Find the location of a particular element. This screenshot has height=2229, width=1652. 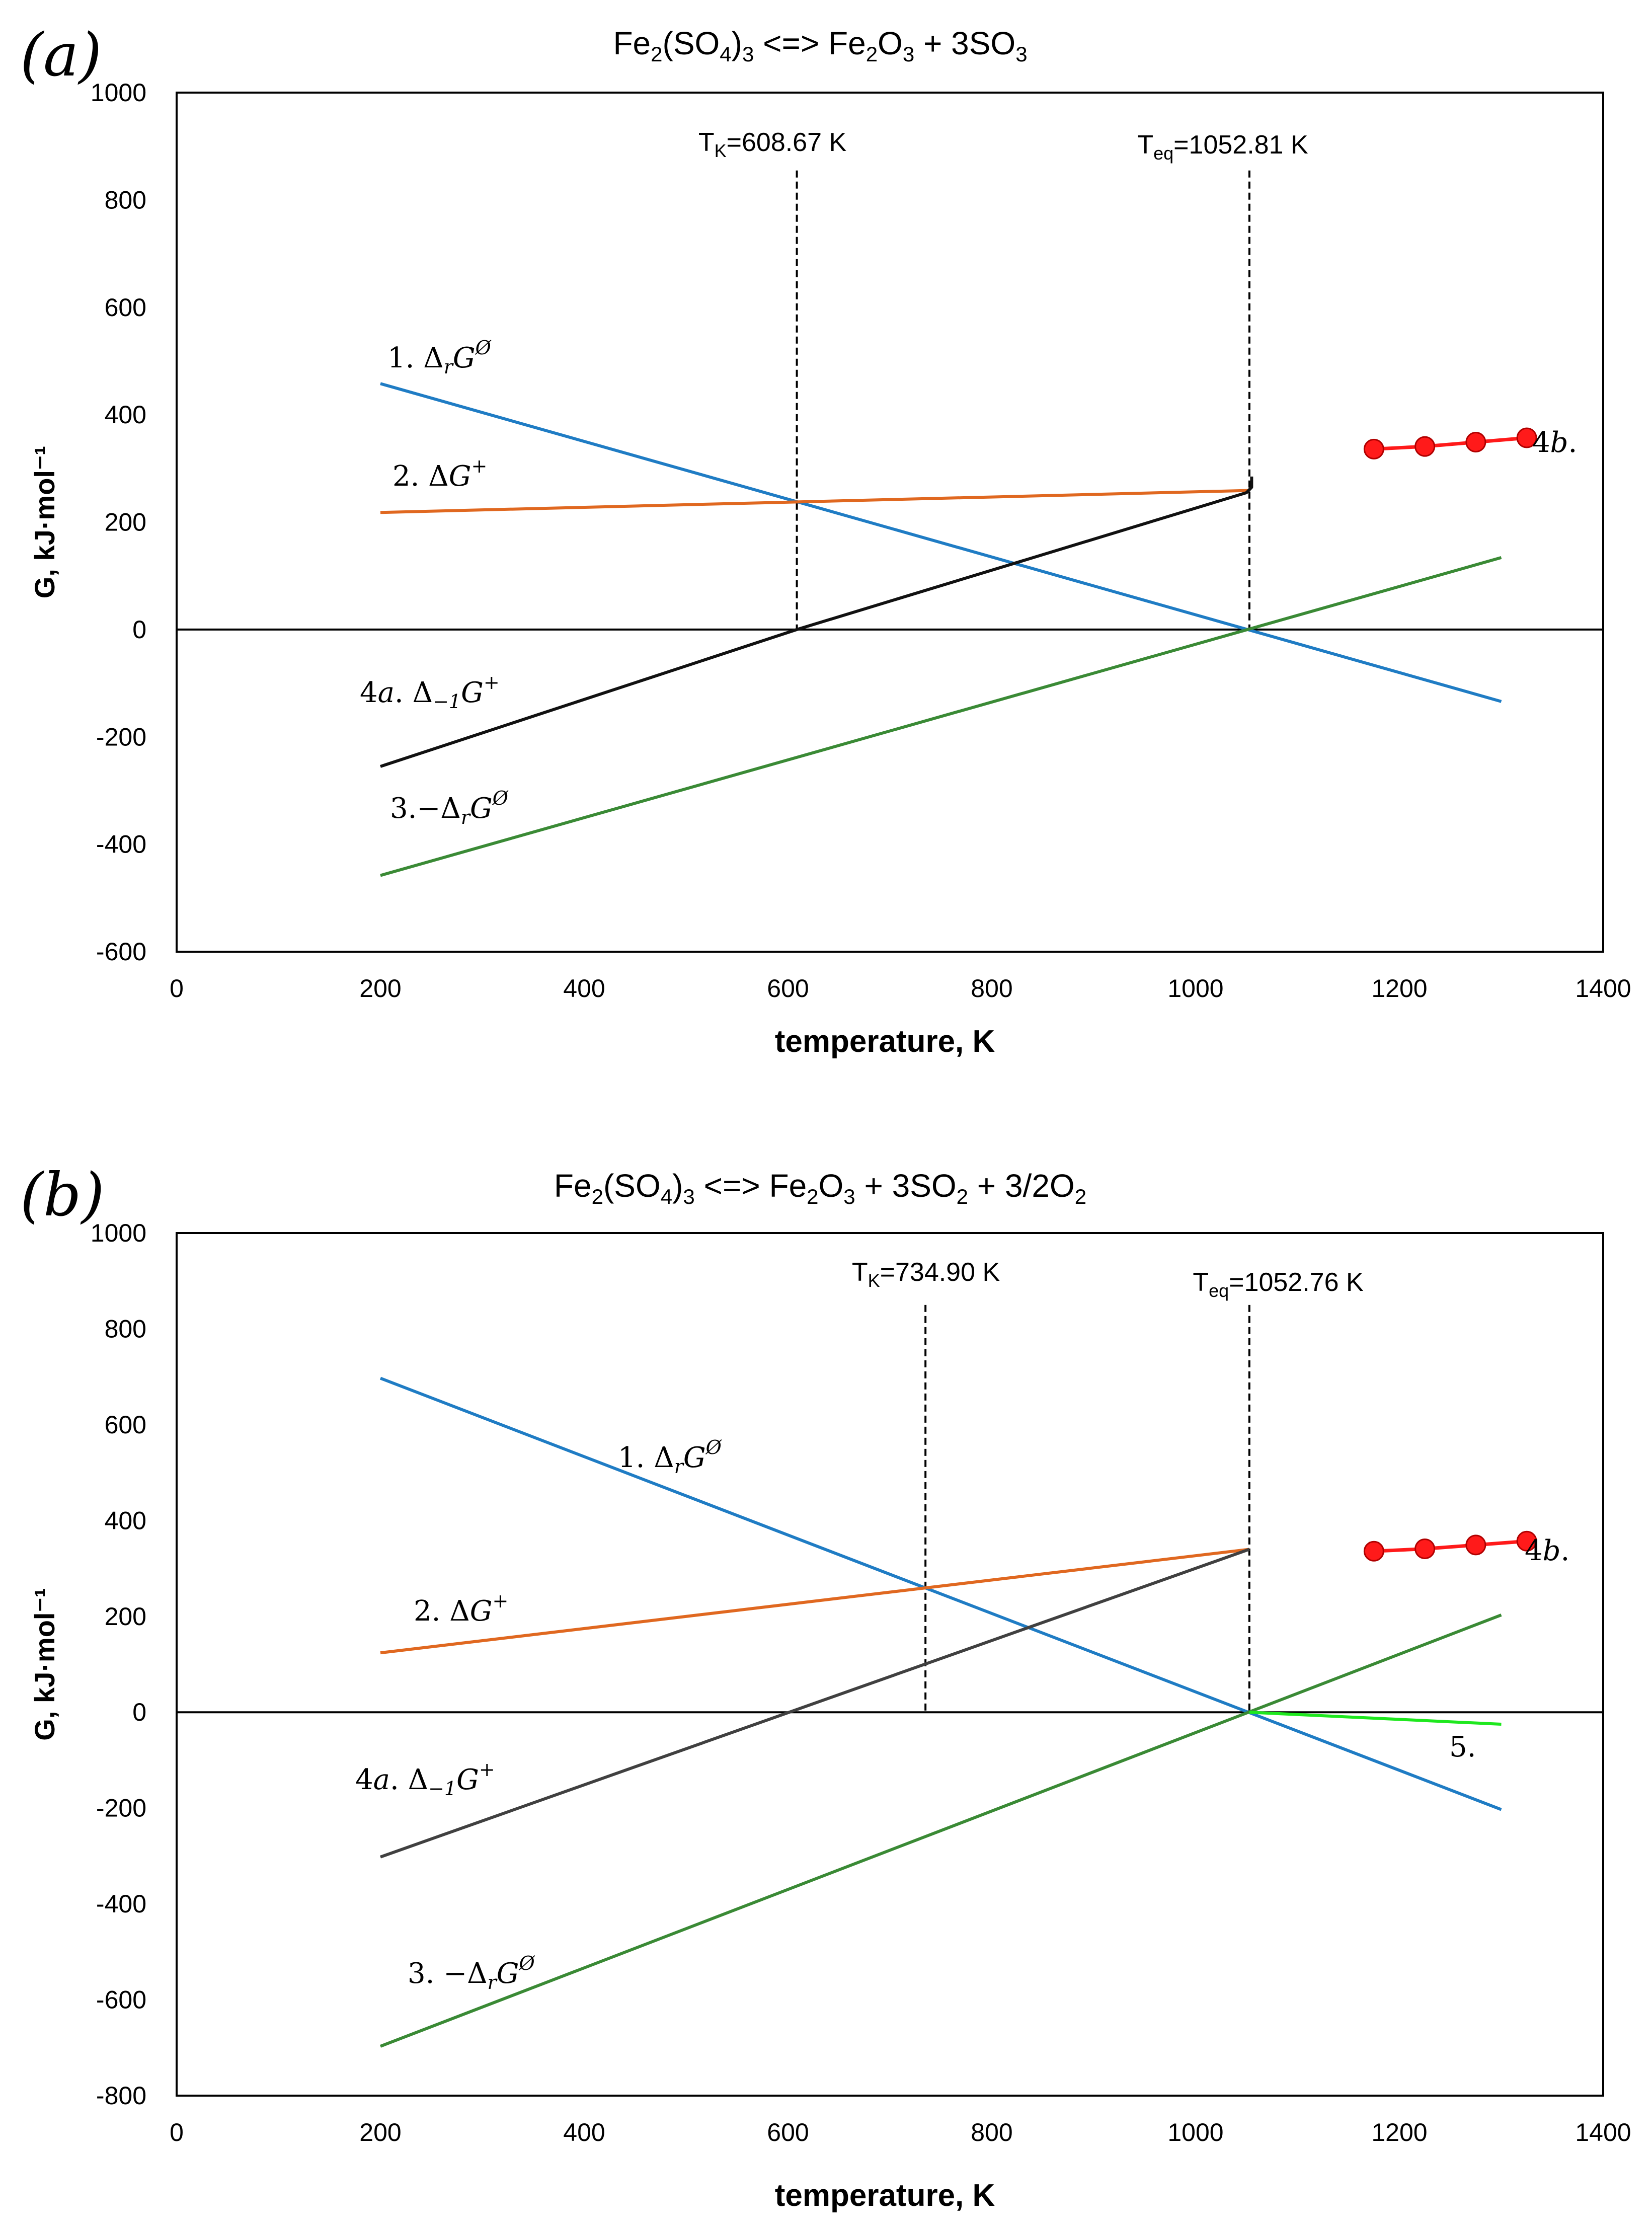

y-tick-label: -800 is located at coordinates (121, 2096).